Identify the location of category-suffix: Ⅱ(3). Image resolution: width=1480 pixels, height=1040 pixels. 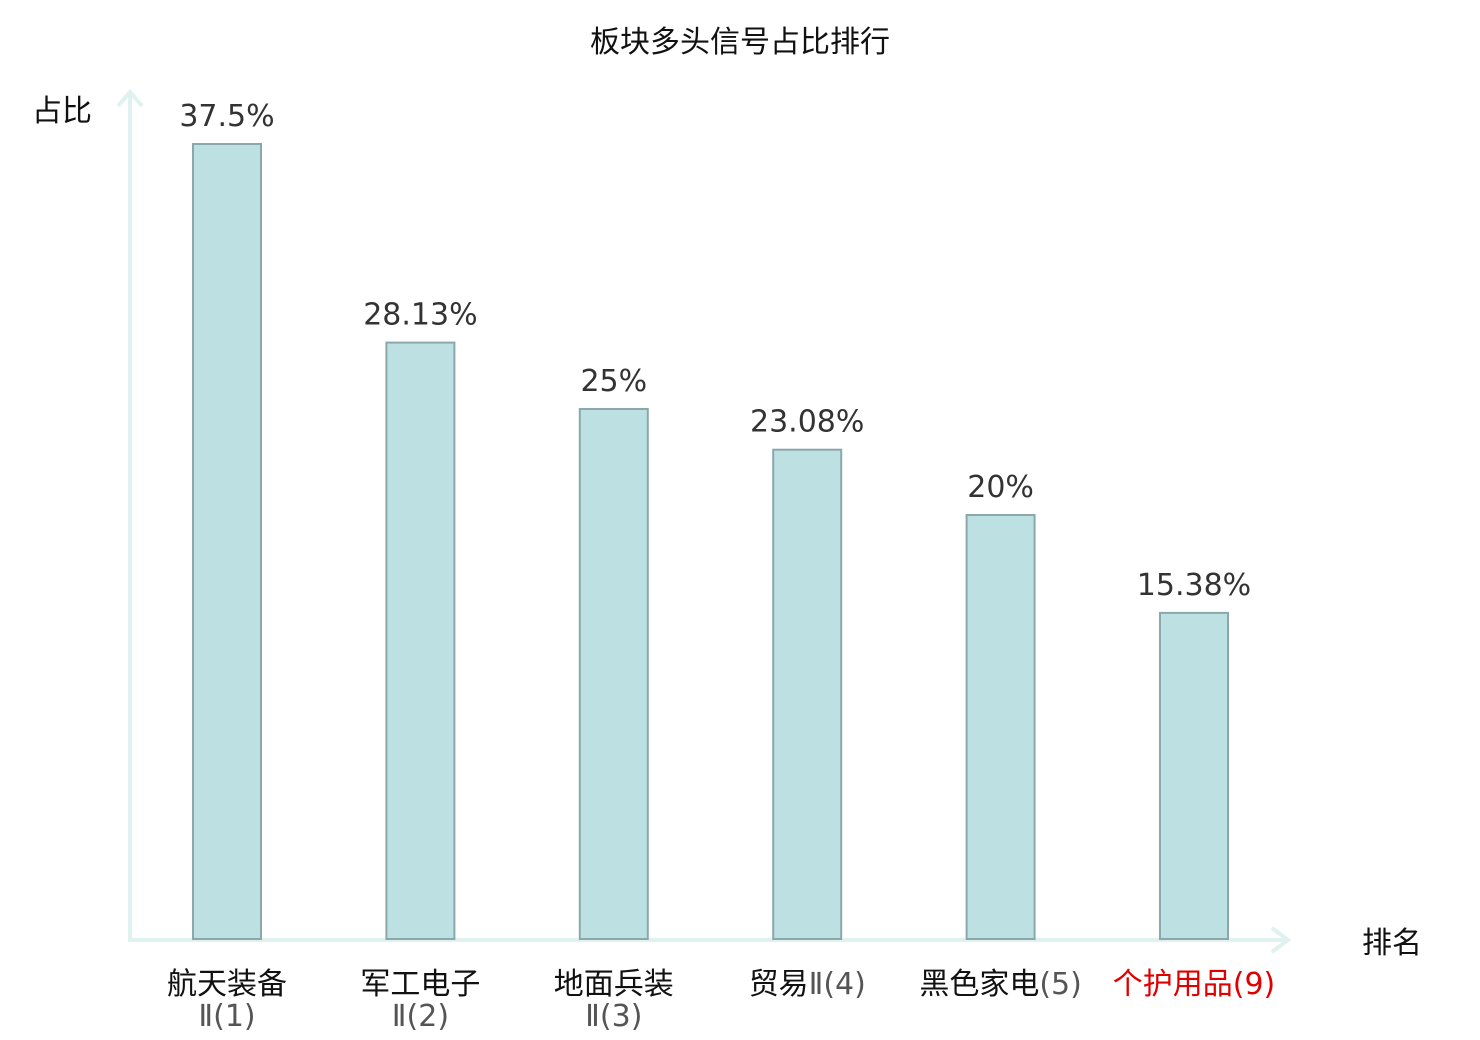
(613, 1016).